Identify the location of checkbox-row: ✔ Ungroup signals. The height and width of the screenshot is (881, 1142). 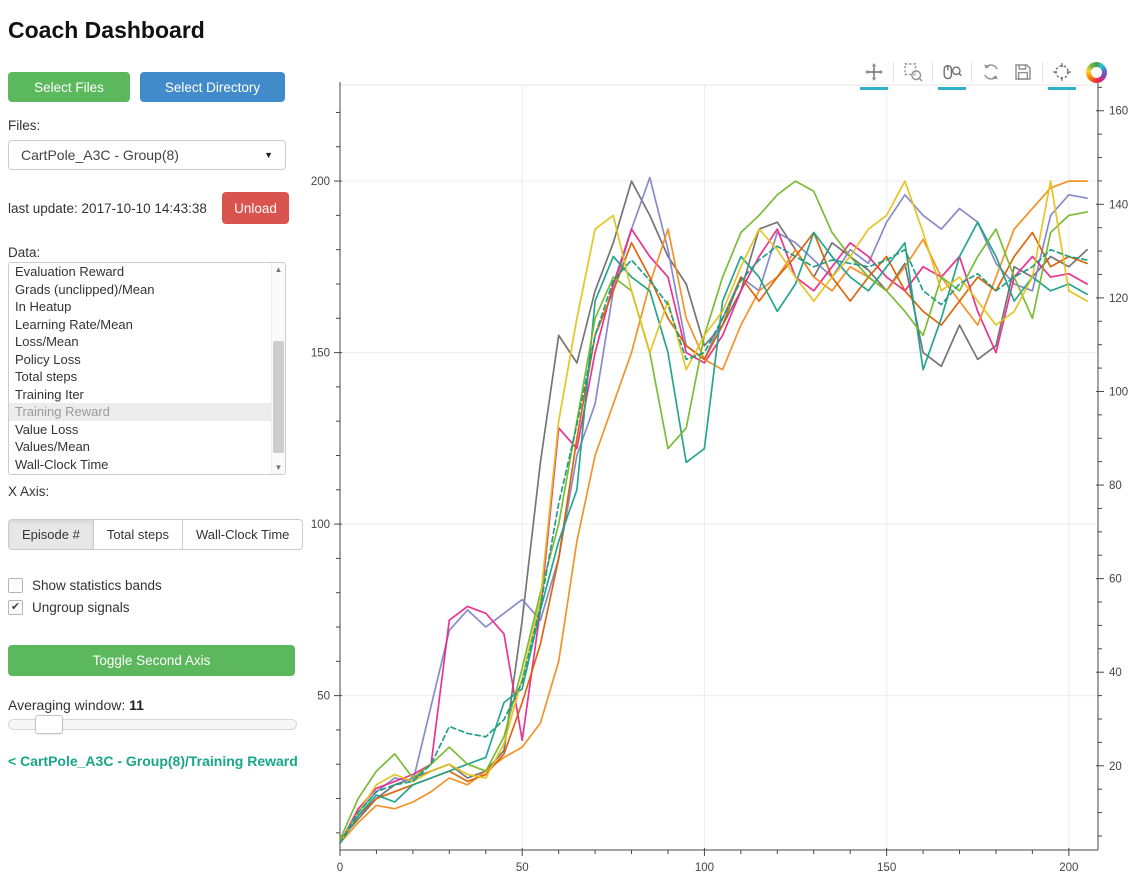
(85, 607).